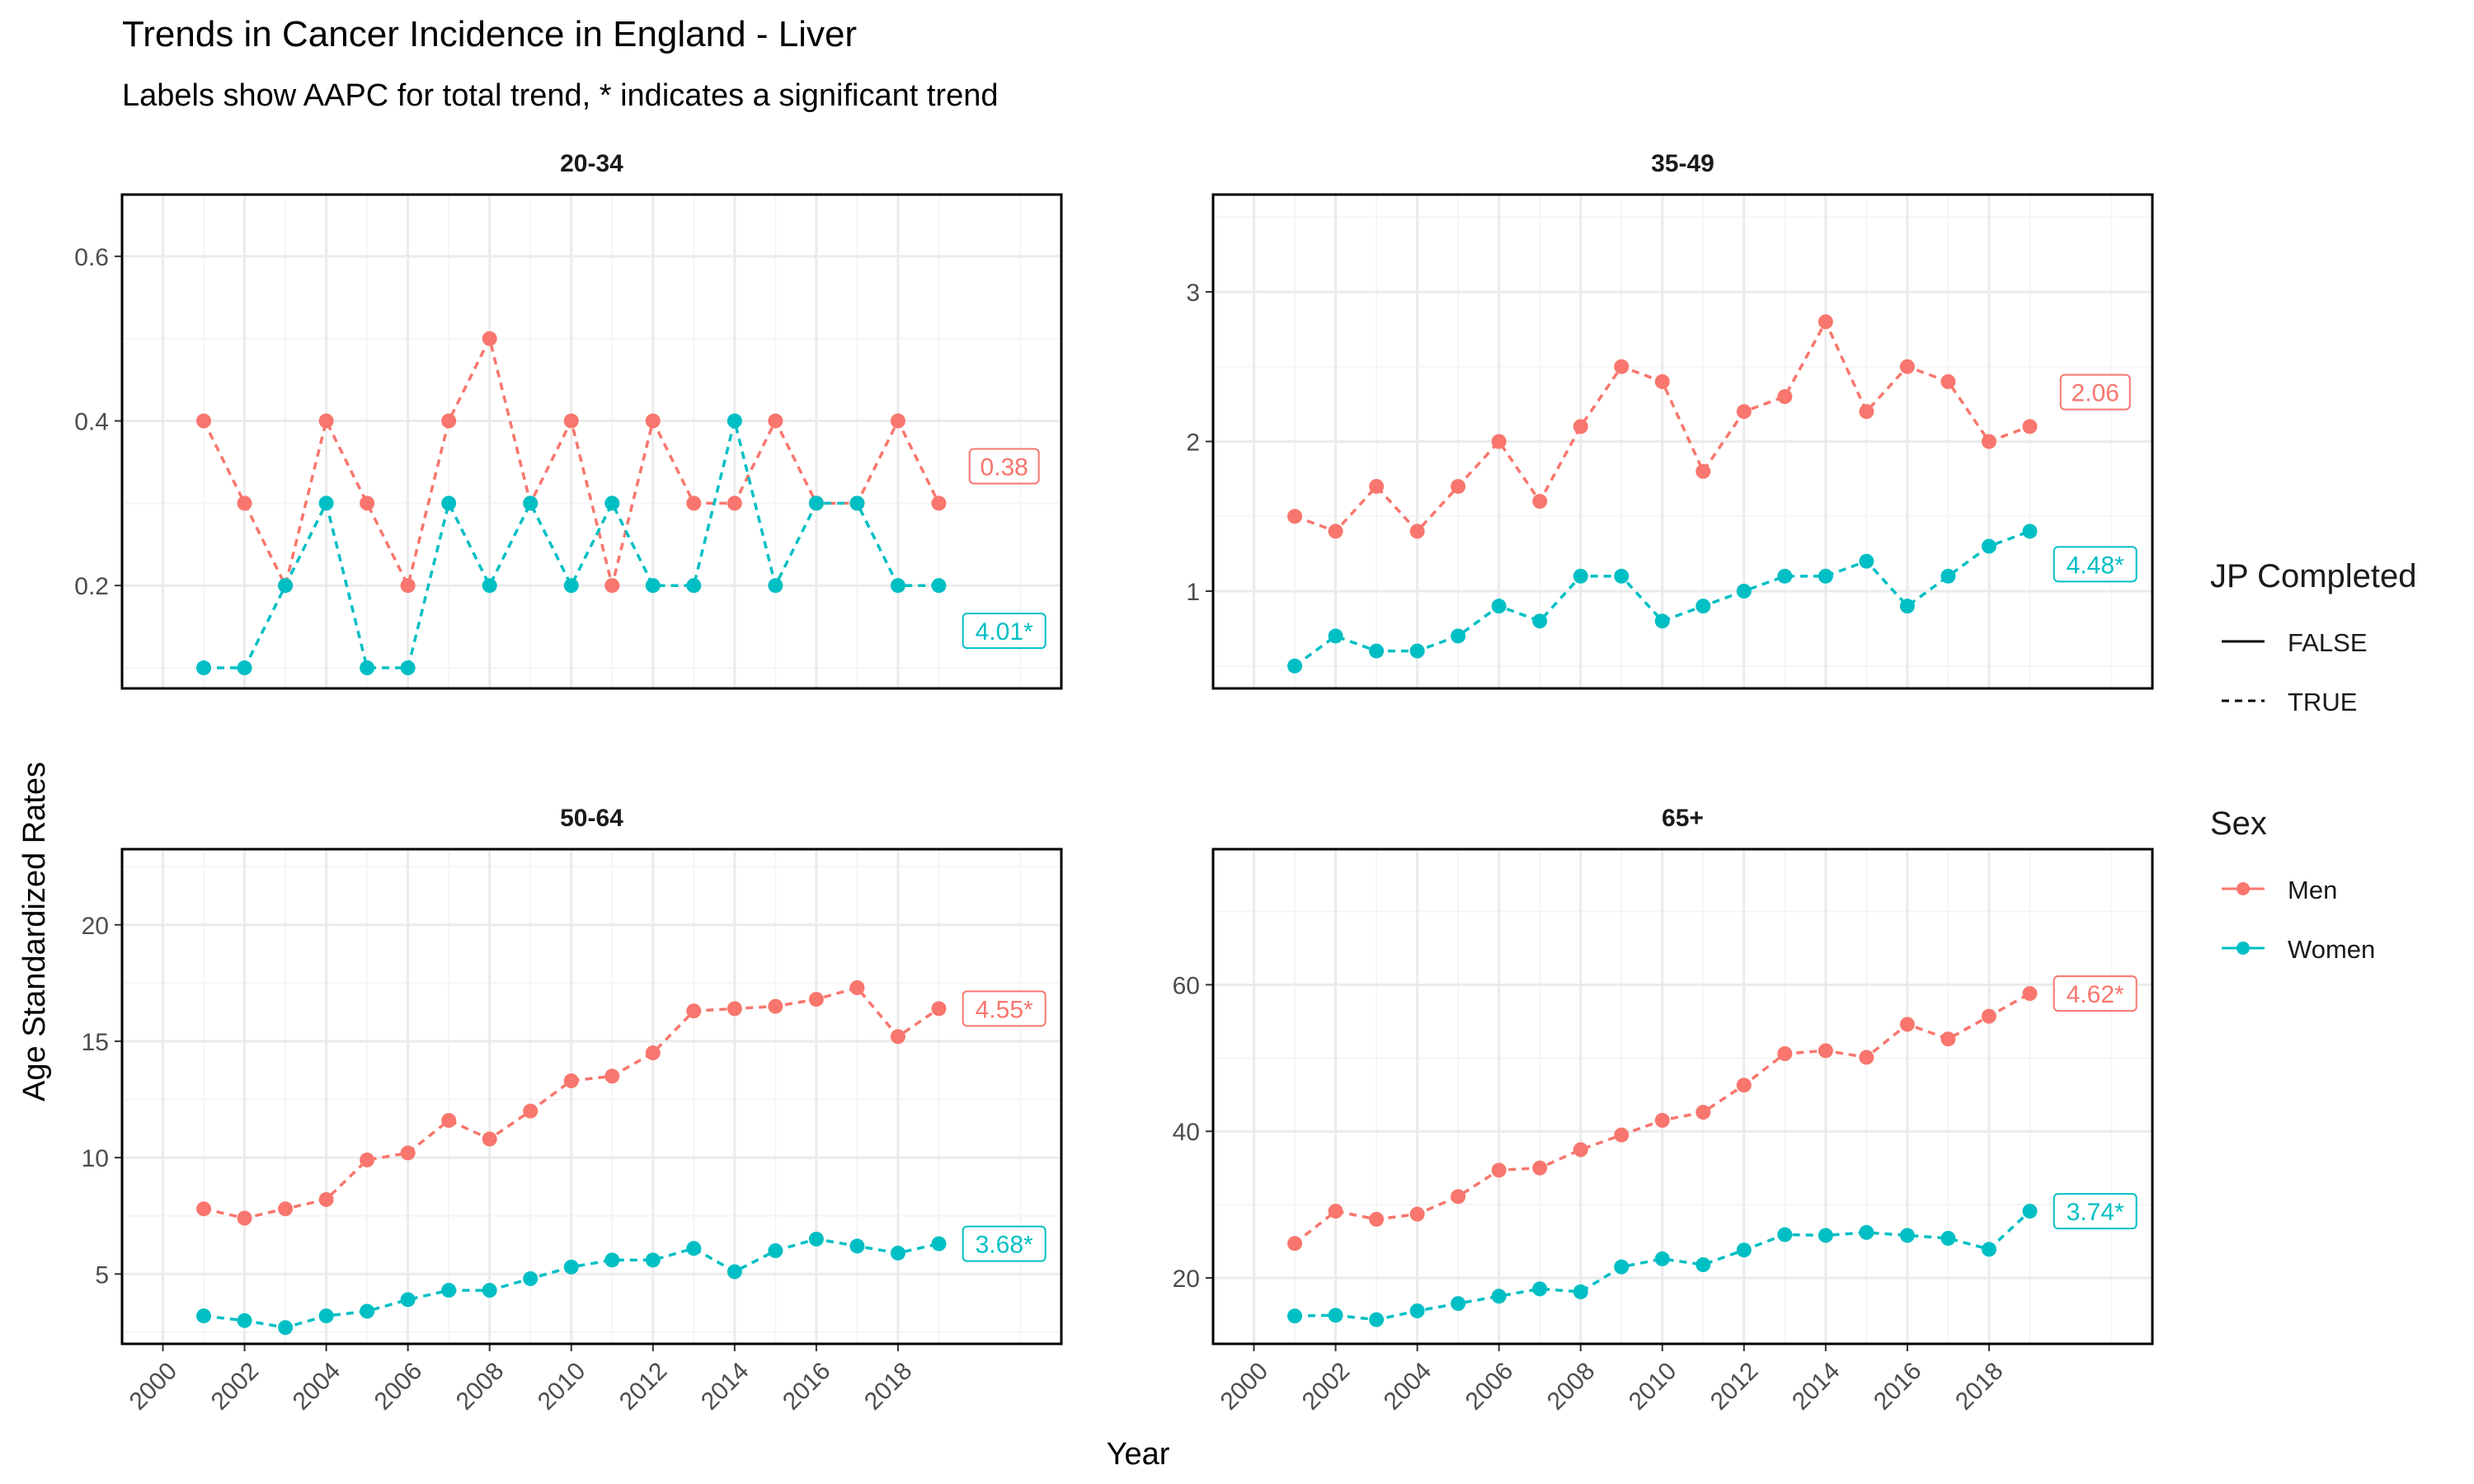 This screenshot has height=1484, width=2474. Describe the element at coordinates (2331, 950) in the screenshot. I see `legend-label-women: Women` at that location.